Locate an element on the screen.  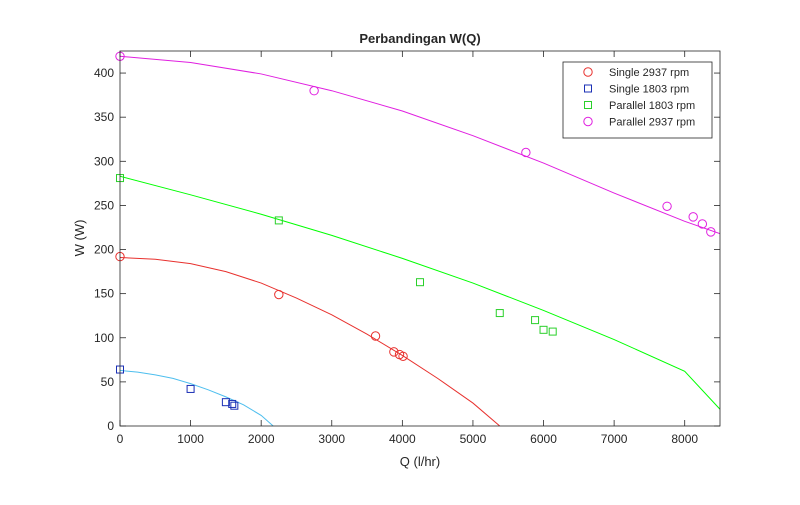
x-tick-label: 5000 is located at coordinates (473, 439).